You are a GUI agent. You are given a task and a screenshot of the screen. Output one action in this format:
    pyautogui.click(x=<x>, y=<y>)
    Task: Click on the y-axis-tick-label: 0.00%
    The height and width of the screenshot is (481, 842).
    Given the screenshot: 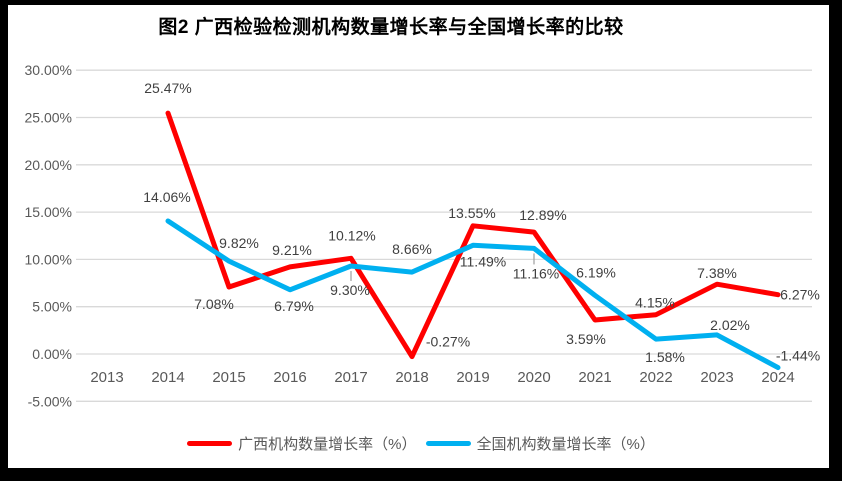 What is the action you would take?
    pyautogui.click(x=52, y=354)
    